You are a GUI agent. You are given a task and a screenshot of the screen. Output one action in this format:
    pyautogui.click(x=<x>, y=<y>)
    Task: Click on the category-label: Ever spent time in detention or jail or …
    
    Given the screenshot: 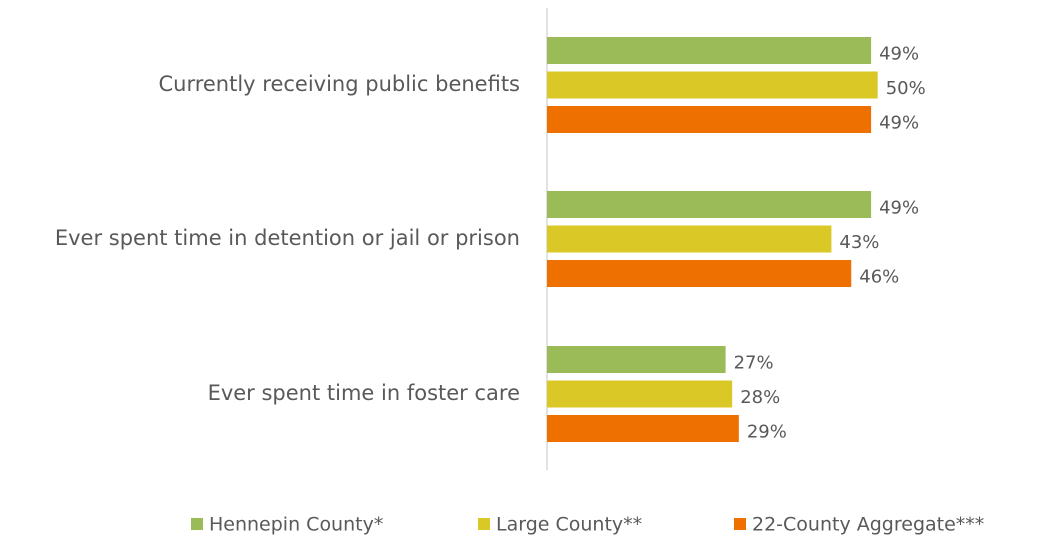 What is the action you would take?
    pyautogui.click(x=287, y=238)
    